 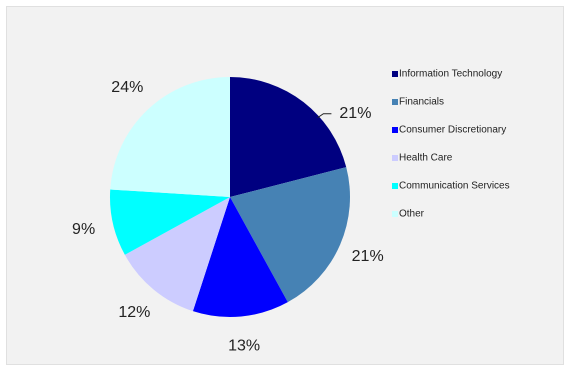 What do you see at coordinates (395, 74) in the screenshot?
I see `legend-swatch-information-technology` at bounding box center [395, 74].